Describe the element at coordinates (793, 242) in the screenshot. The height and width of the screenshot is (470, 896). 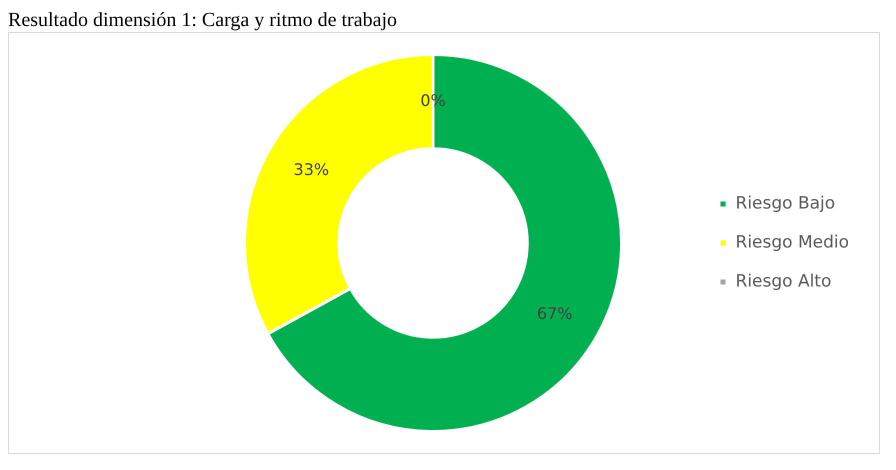
I see `legend-label: Riesgo Medio` at that location.